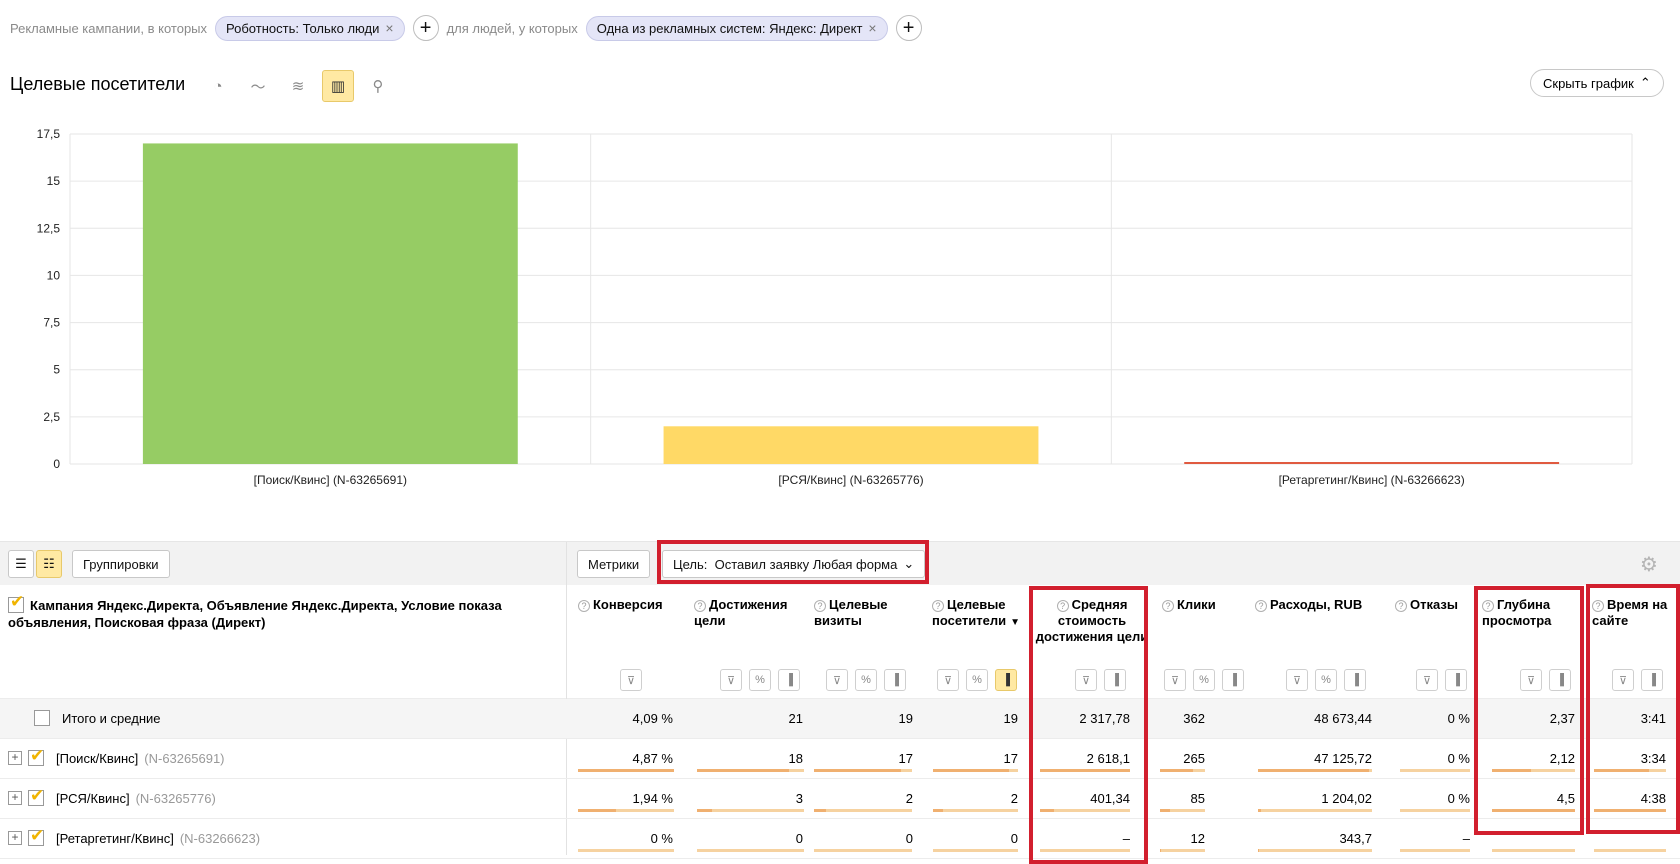 The image size is (1680, 864). What do you see at coordinates (1217, 605) in the screenshot?
I see `column-header: ? Клики` at bounding box center [1217, 605].